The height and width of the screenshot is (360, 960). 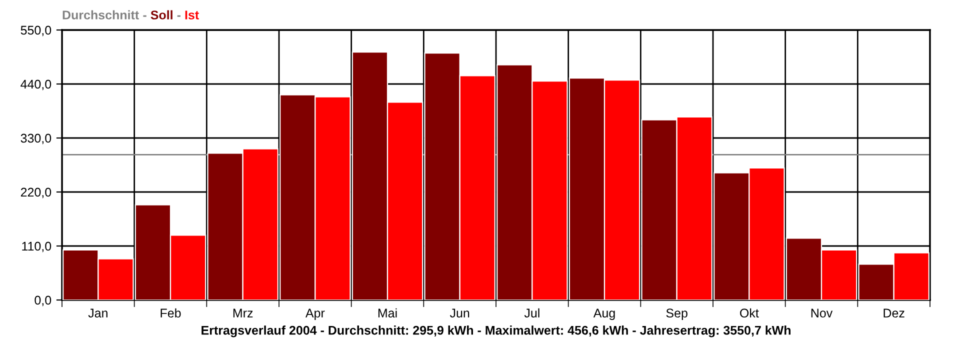 I want to click on x-tick-label: Mai, so click(x=387, y=313).